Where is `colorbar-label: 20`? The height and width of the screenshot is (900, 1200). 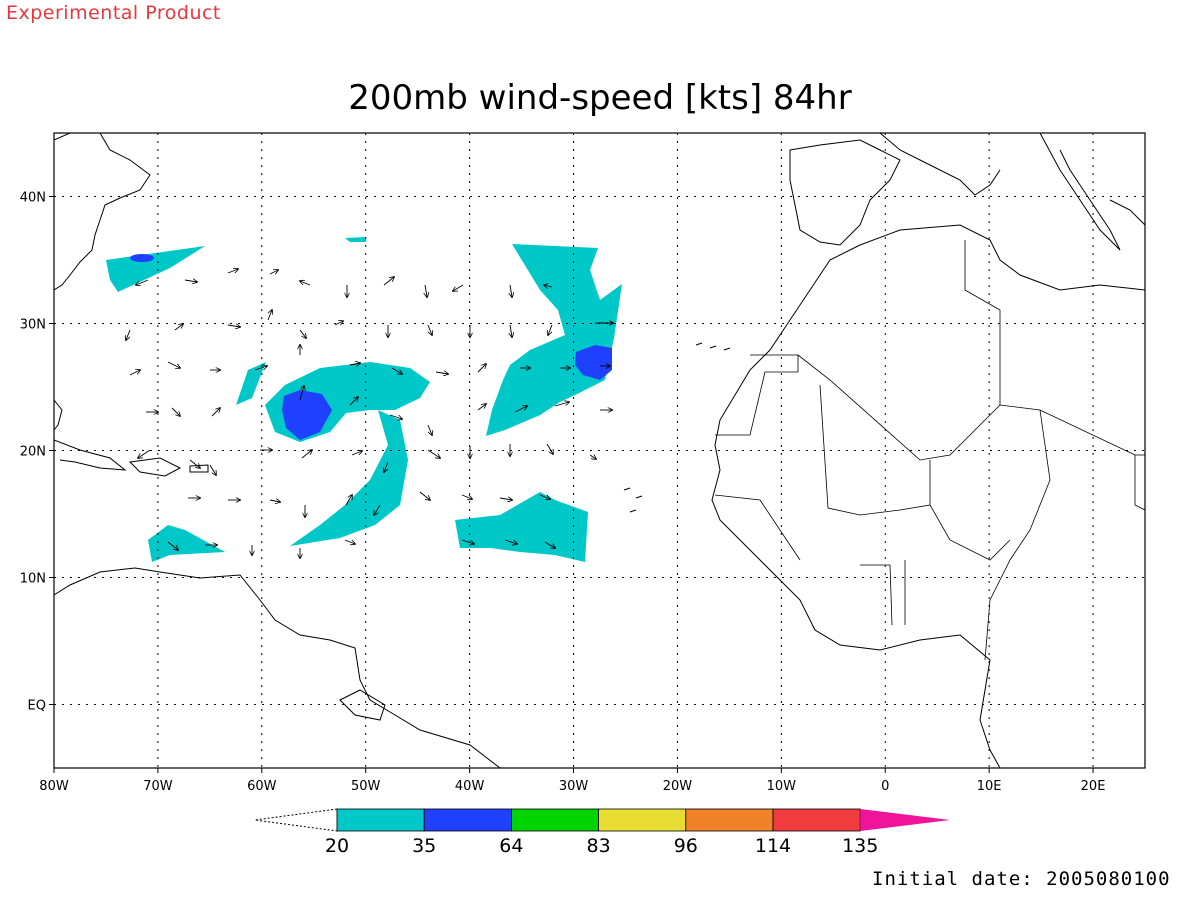 colorbar-label: 20 is located at coordinates (337, 846).